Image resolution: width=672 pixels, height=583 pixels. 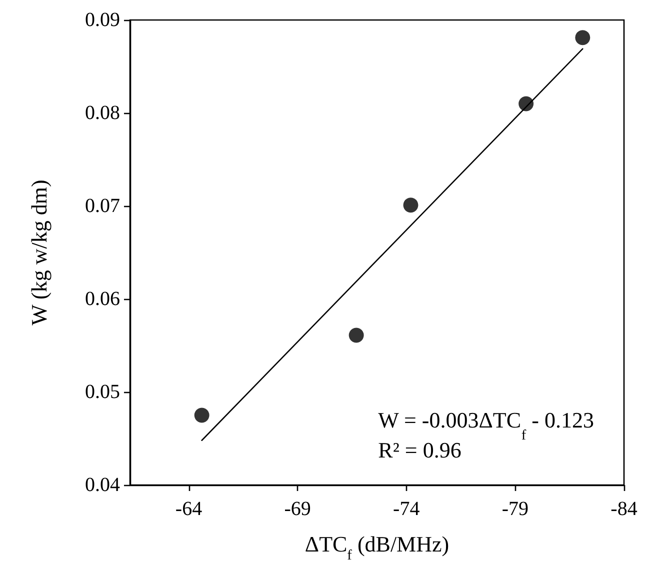 What do you see at coordinates (39, 253) in the screenshot?
I see `y-axis-title: W (kg w/kg dm)` at bounding box center [39, 253].